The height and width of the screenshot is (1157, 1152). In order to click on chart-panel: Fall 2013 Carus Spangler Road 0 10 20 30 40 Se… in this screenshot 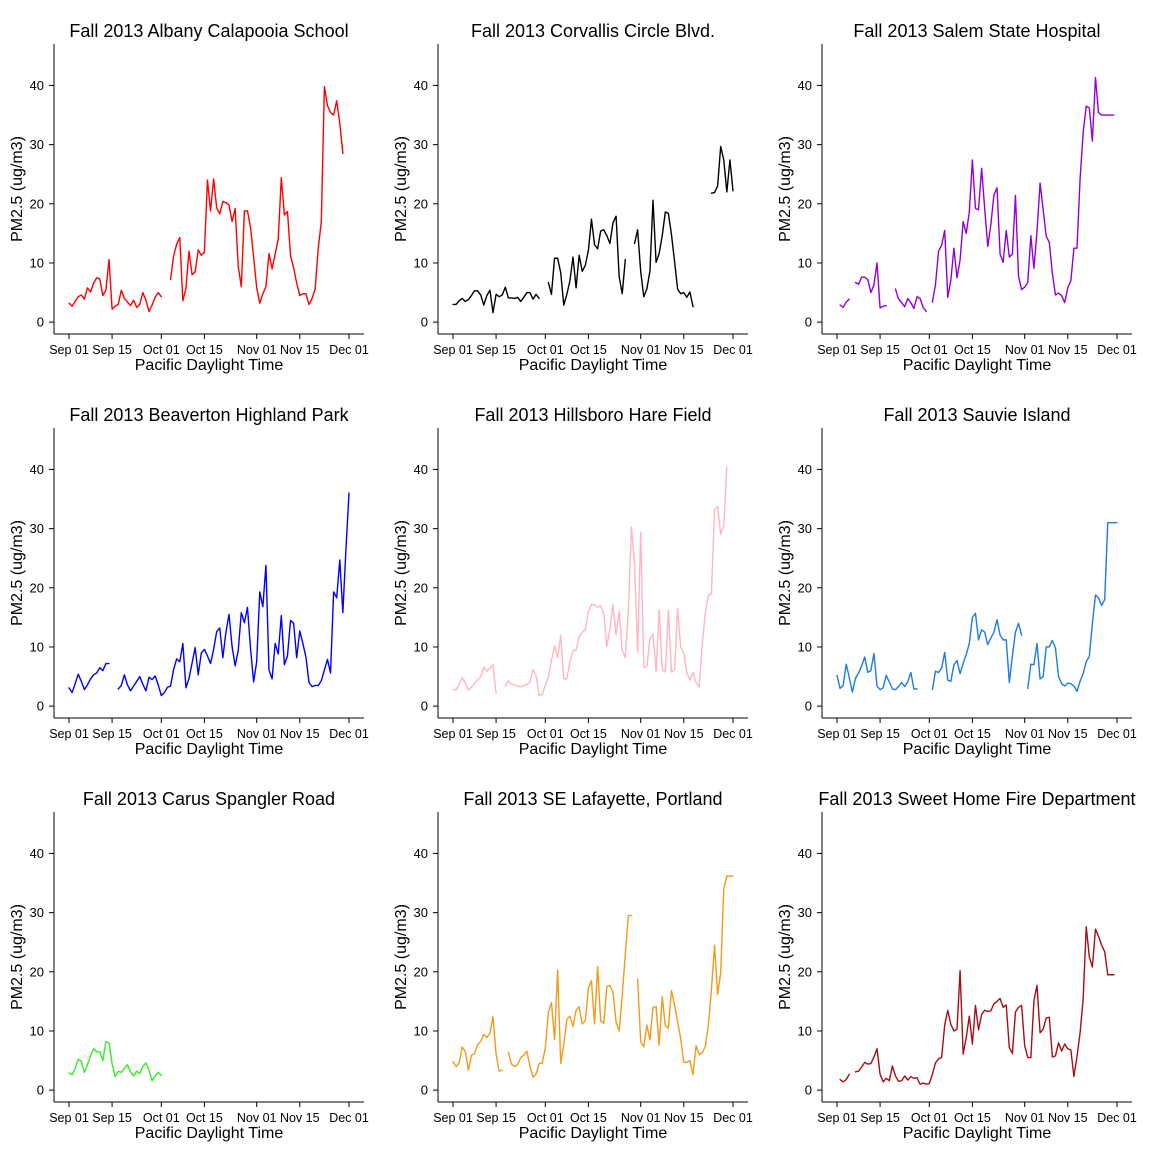, I will do `click(189, 965)`.